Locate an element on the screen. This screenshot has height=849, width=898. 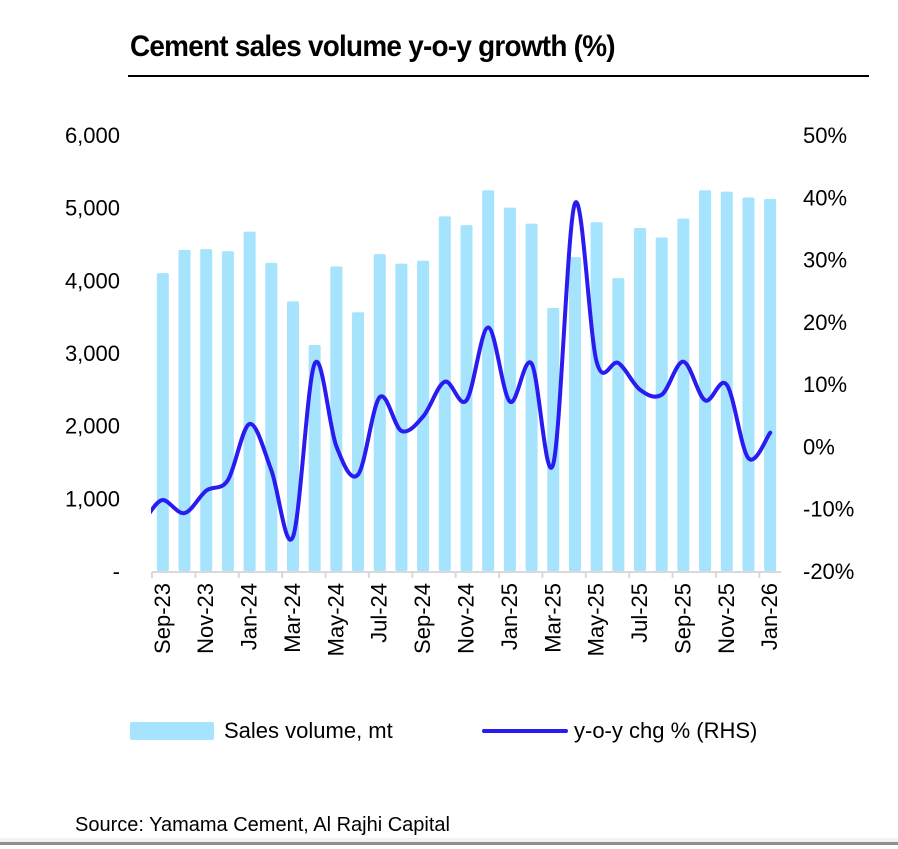
y-left-tick-label: 2,000 is located at coordinates (92, 426).